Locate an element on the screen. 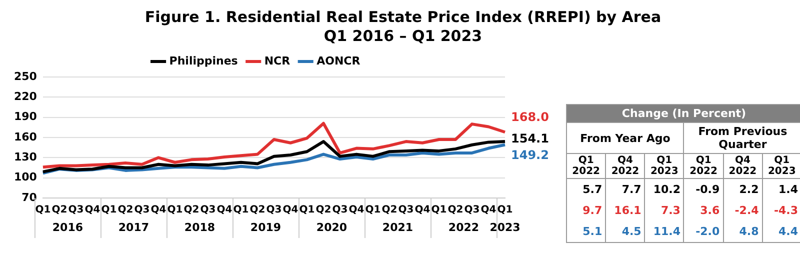  data-label: -2.4 is located at coordinates (742, 210).